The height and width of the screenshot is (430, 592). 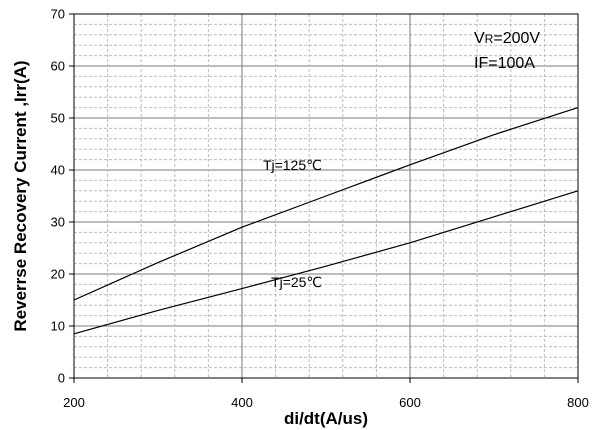 What do you see at coordinates (507, 51) in the screenshot?
I see `conditions-box: VR=200V IF=100A` at bounding box center [507, 51].